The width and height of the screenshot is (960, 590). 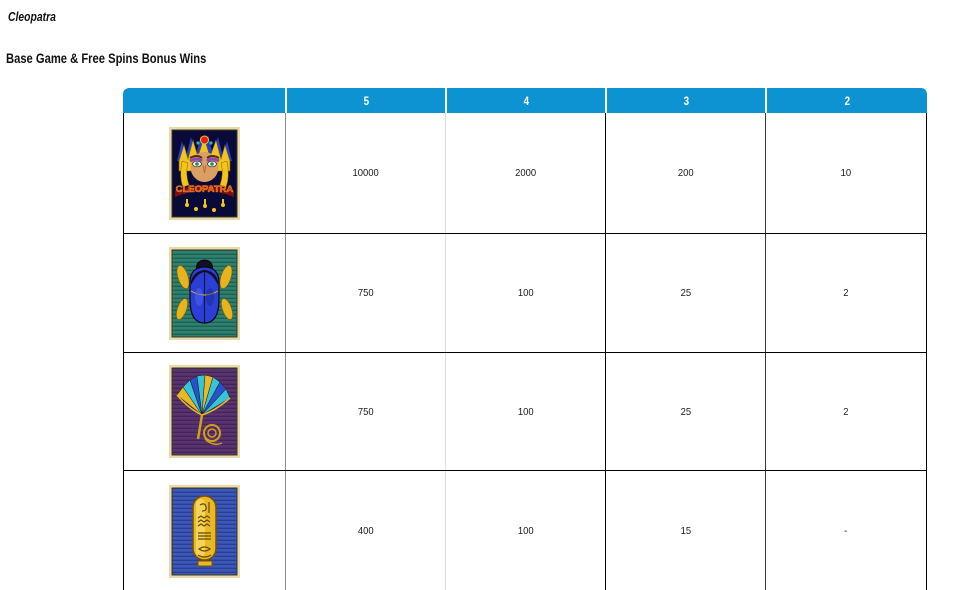 What do you see at coordinates (365, 530) in the screenshot?
I see `payout-cell: 400` at bounding box center [365, 530].